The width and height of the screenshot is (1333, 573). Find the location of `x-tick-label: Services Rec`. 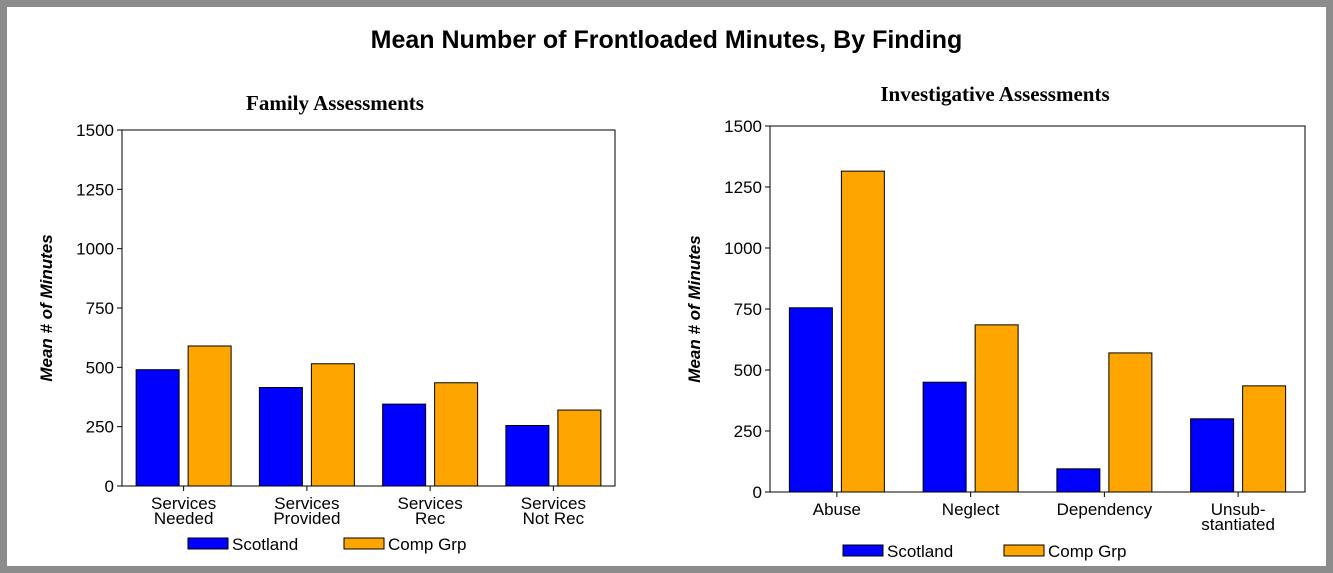

x-tick-label: Services Rec is located at coordinates (430, 511).